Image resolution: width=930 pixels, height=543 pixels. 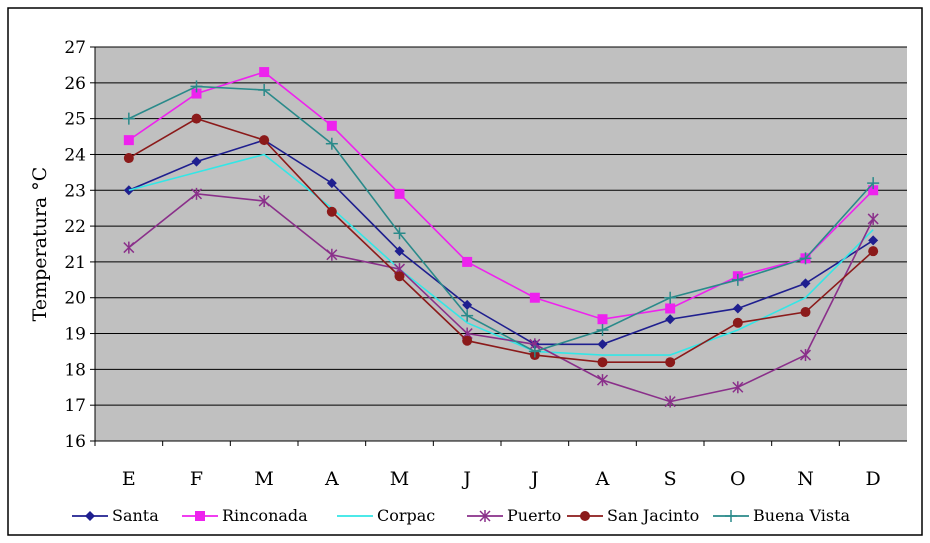 I want to click on legend-label: Santa, so click(x=135, y=515).